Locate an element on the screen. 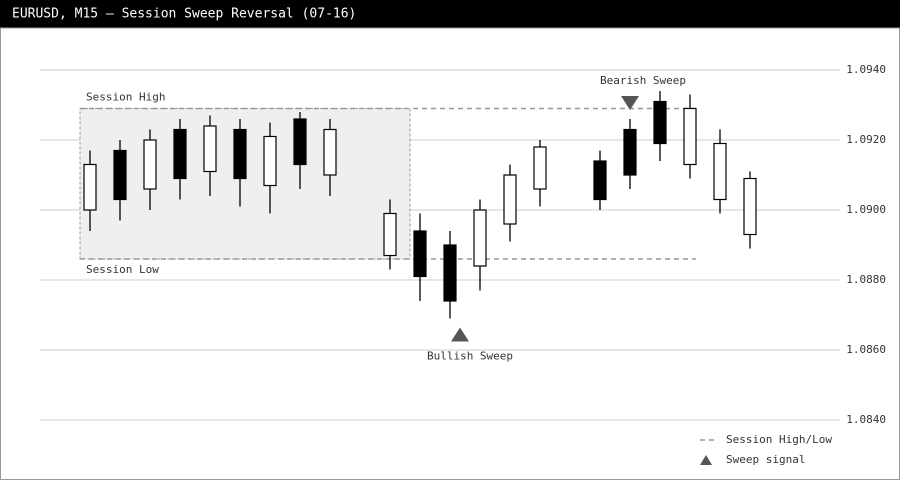 Image resolution: width=900 pixels, height=480 pixels. level-label: Session Low is located at coordinates (122, 269).